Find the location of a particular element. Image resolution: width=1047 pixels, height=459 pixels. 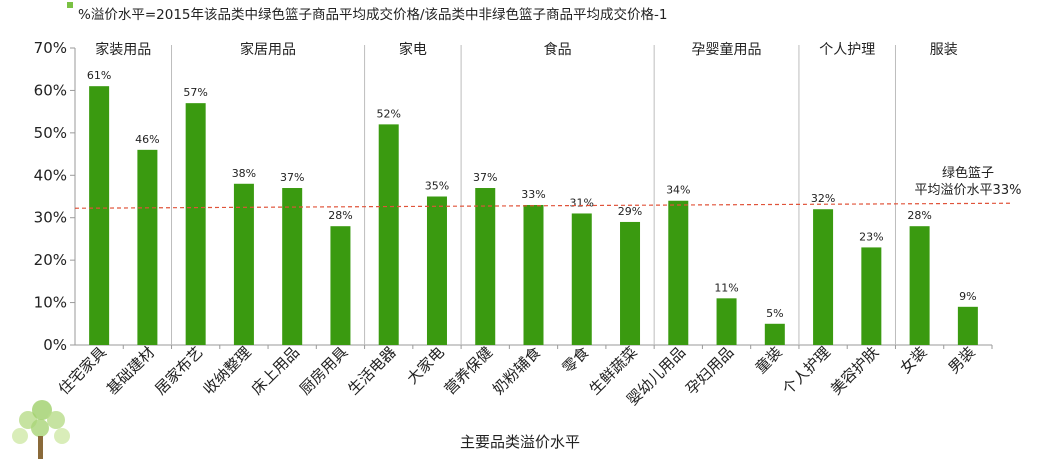

tree-decoration-icon is located at coordinates (41, 429).